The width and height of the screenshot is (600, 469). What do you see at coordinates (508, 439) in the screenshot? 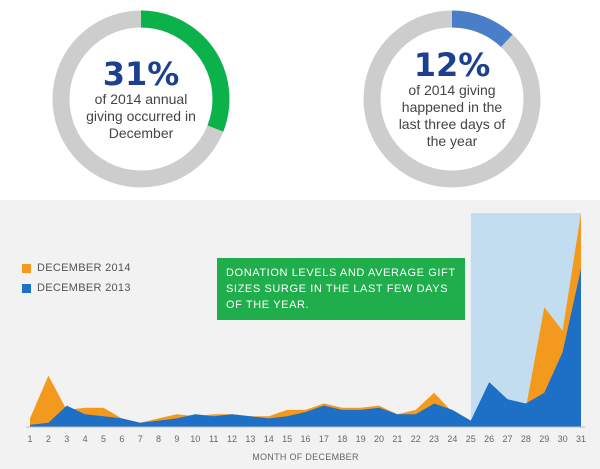
I see `x-tick-label: 27` at bounding box center [508, 439].